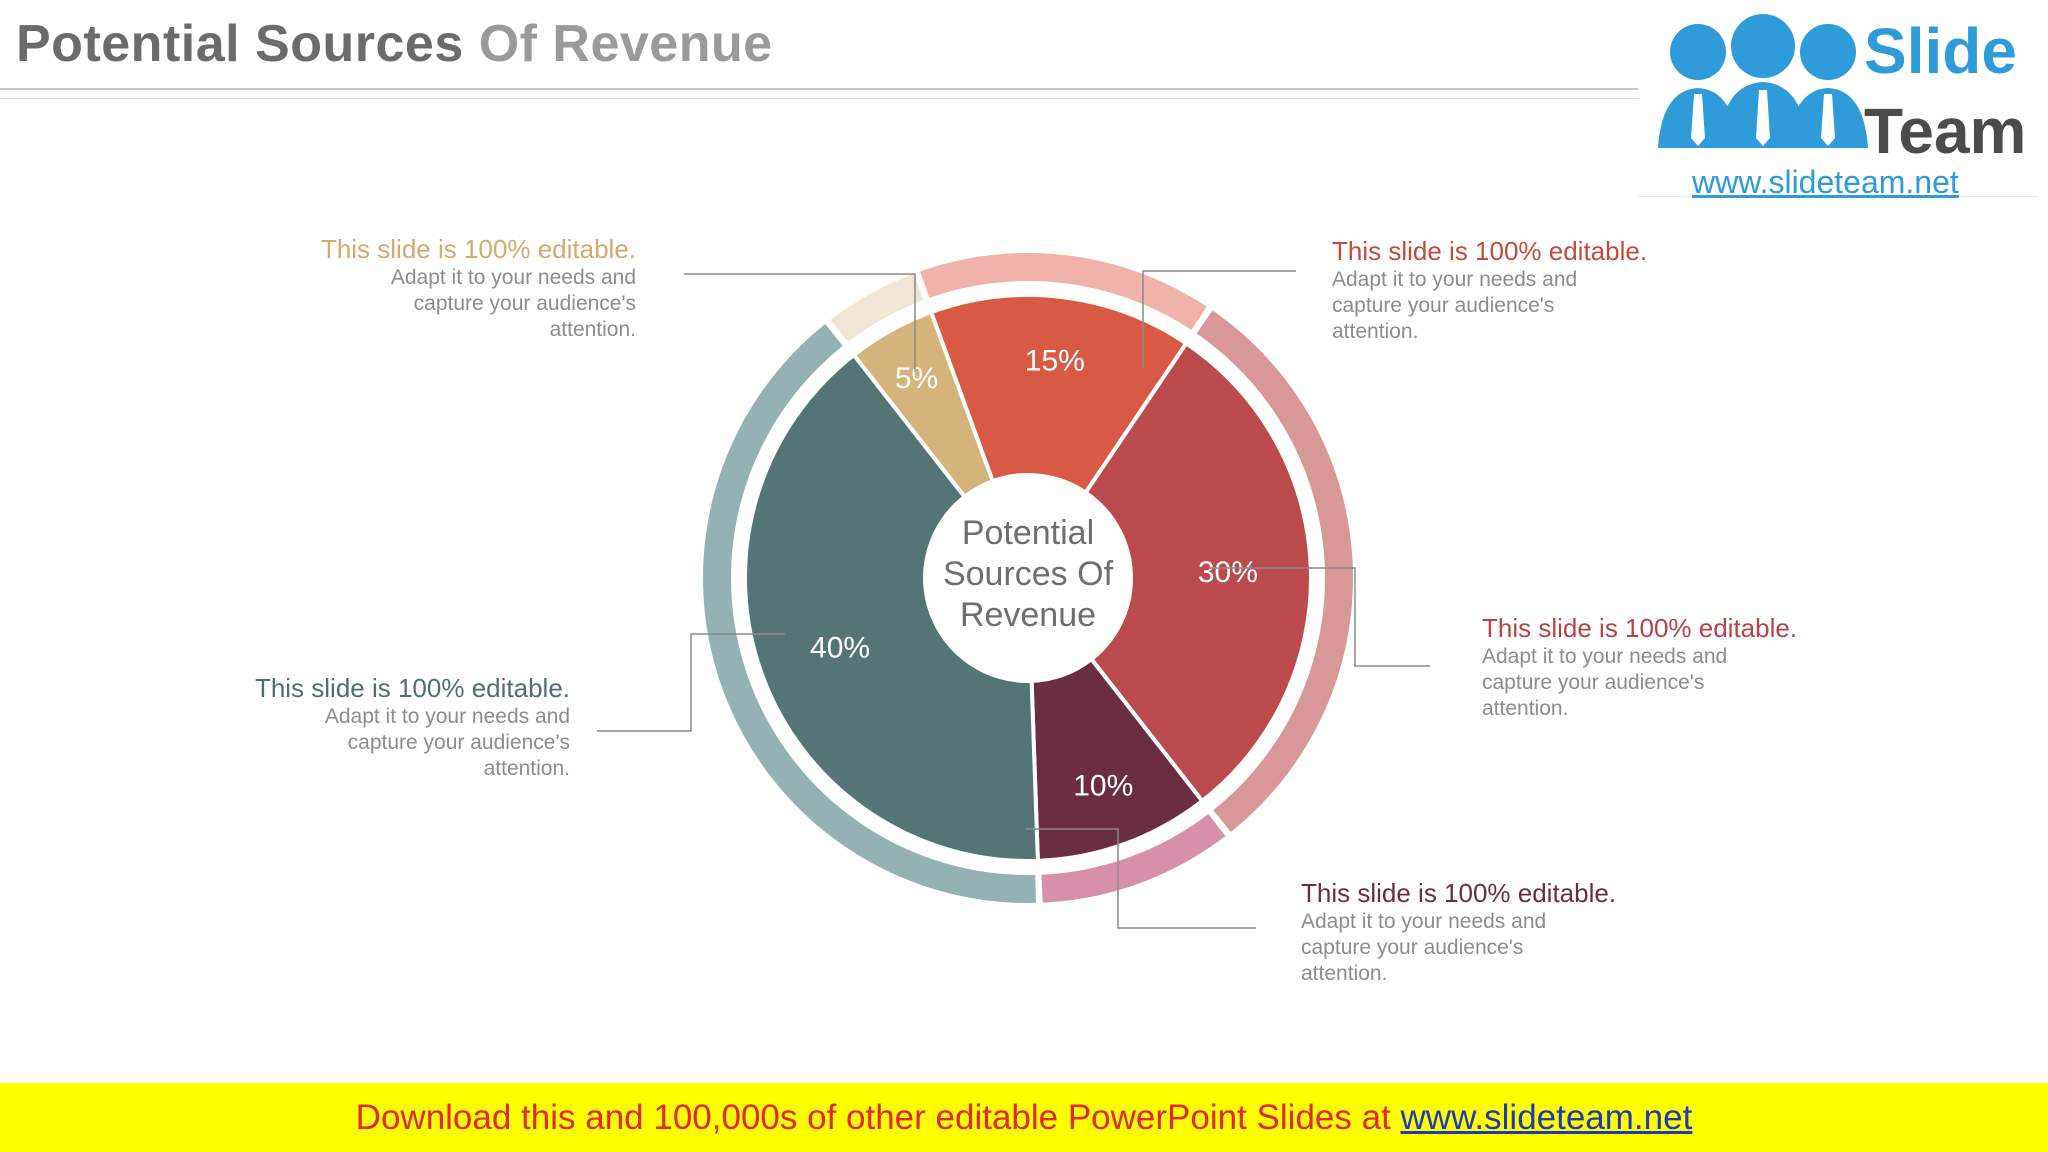  What do you see at coordinates (1940, 51) in the screenshot?
I see `logo-word-slide: Slide` at bounding box center [1940, 51].